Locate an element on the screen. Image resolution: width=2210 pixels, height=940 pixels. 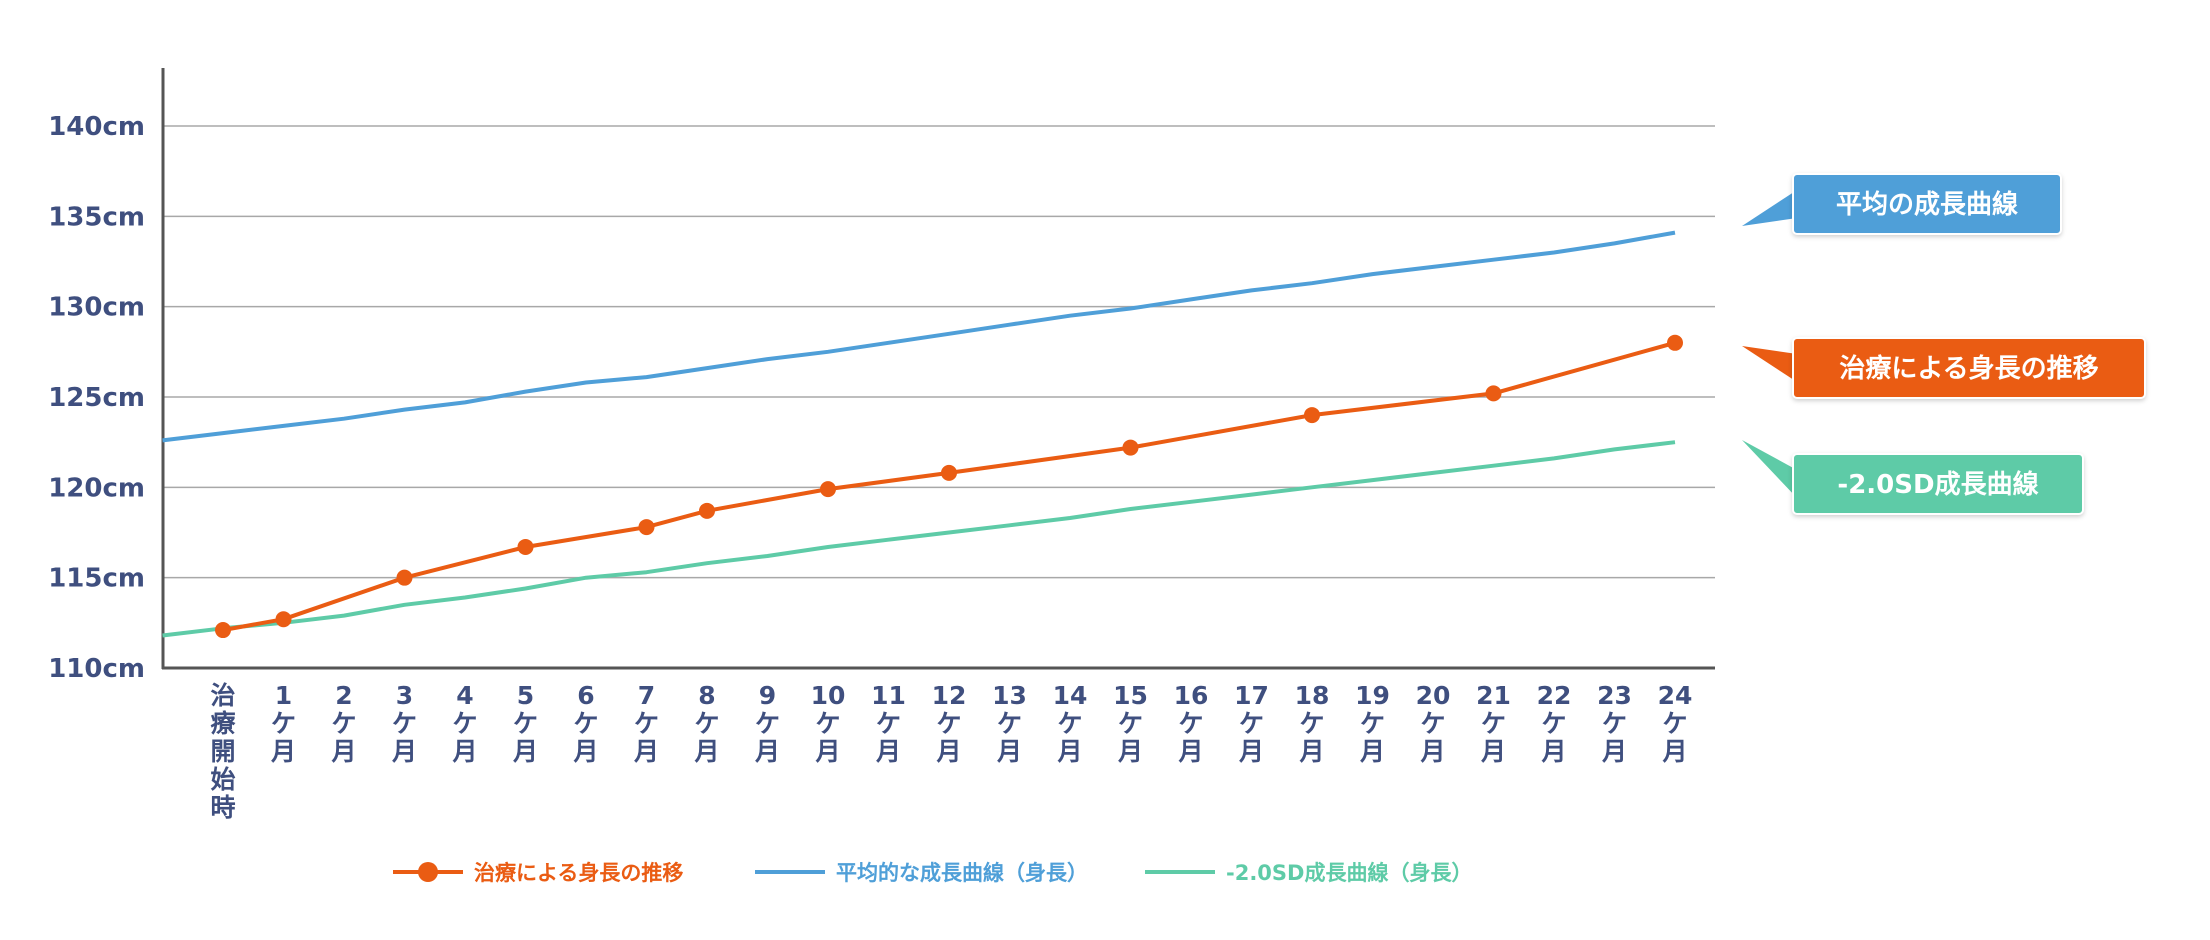
x-tick-label: 14 ケ月 is located at coordinates (1070, 723).